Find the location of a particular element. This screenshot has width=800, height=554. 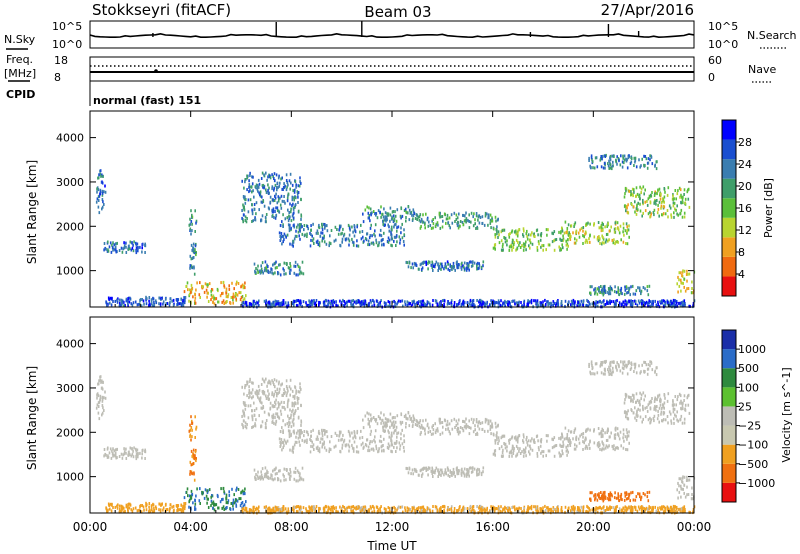

colorbar-segment is located at coordinates (729, 286).